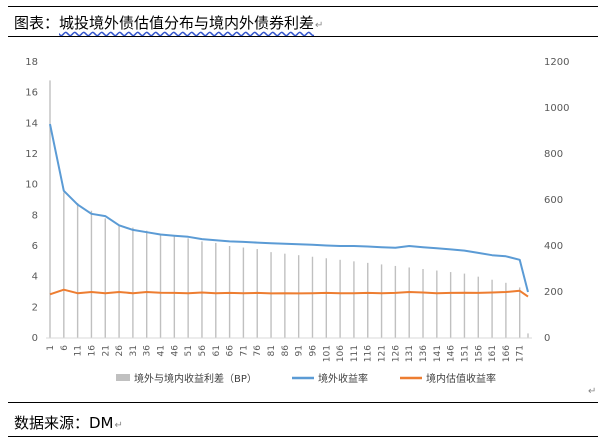 Image resolution: width=606 pixels, height=448 pixels. What do you see at coordinates (327, 353) in the screenshot?
I see `x-tick-label: 101` at bounding box center [327, 353].